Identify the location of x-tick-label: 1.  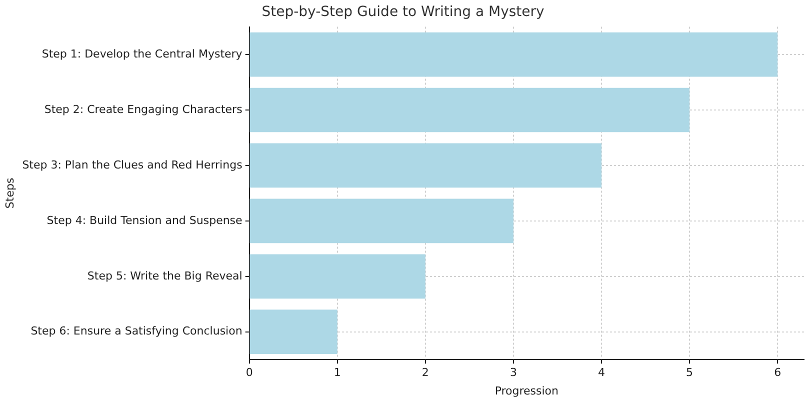
(337, 373).